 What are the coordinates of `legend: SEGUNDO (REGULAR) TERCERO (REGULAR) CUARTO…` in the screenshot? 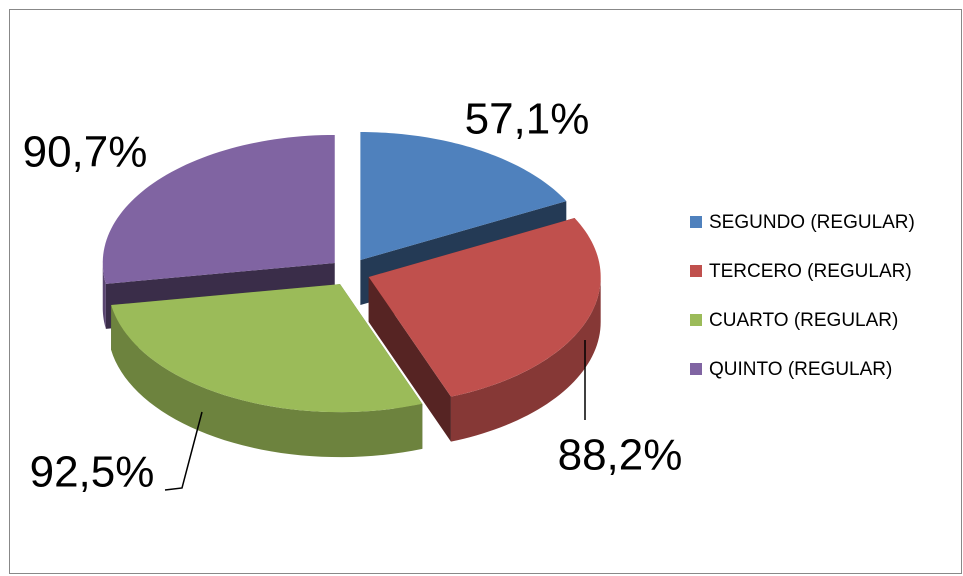 It's located at (802, 296).